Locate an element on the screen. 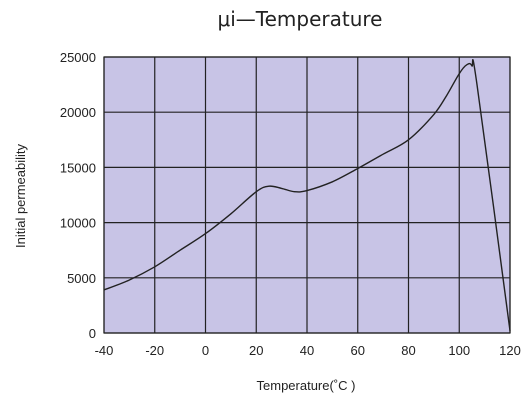  x-tick-label: 20 is located at coordinates (256, 350).